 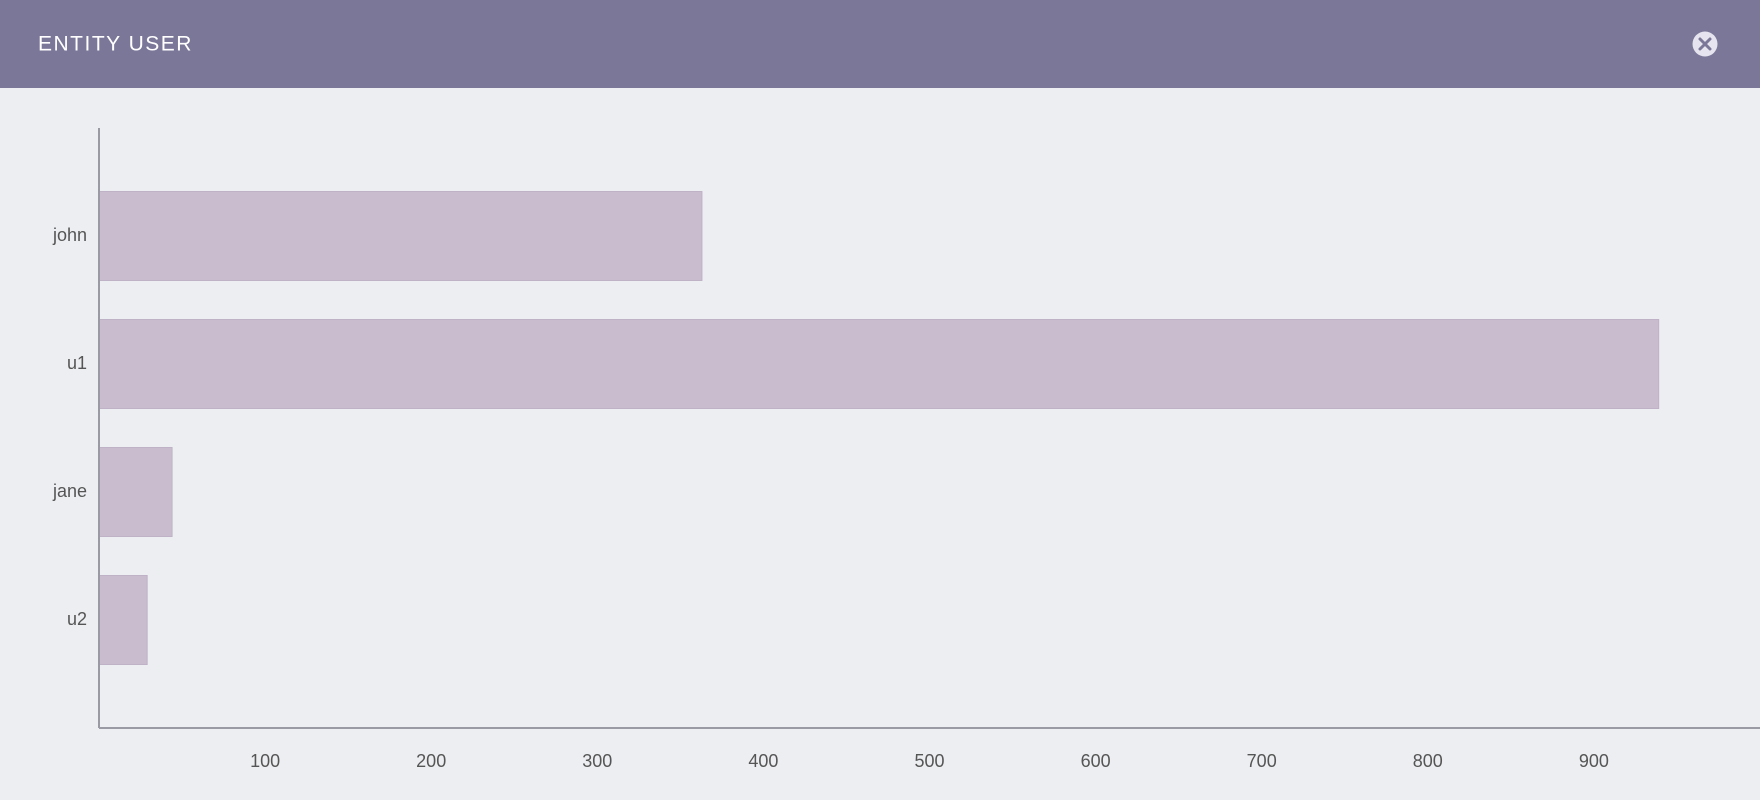 I want to click on x-tick-label: 300, so click(x=597, y=761).